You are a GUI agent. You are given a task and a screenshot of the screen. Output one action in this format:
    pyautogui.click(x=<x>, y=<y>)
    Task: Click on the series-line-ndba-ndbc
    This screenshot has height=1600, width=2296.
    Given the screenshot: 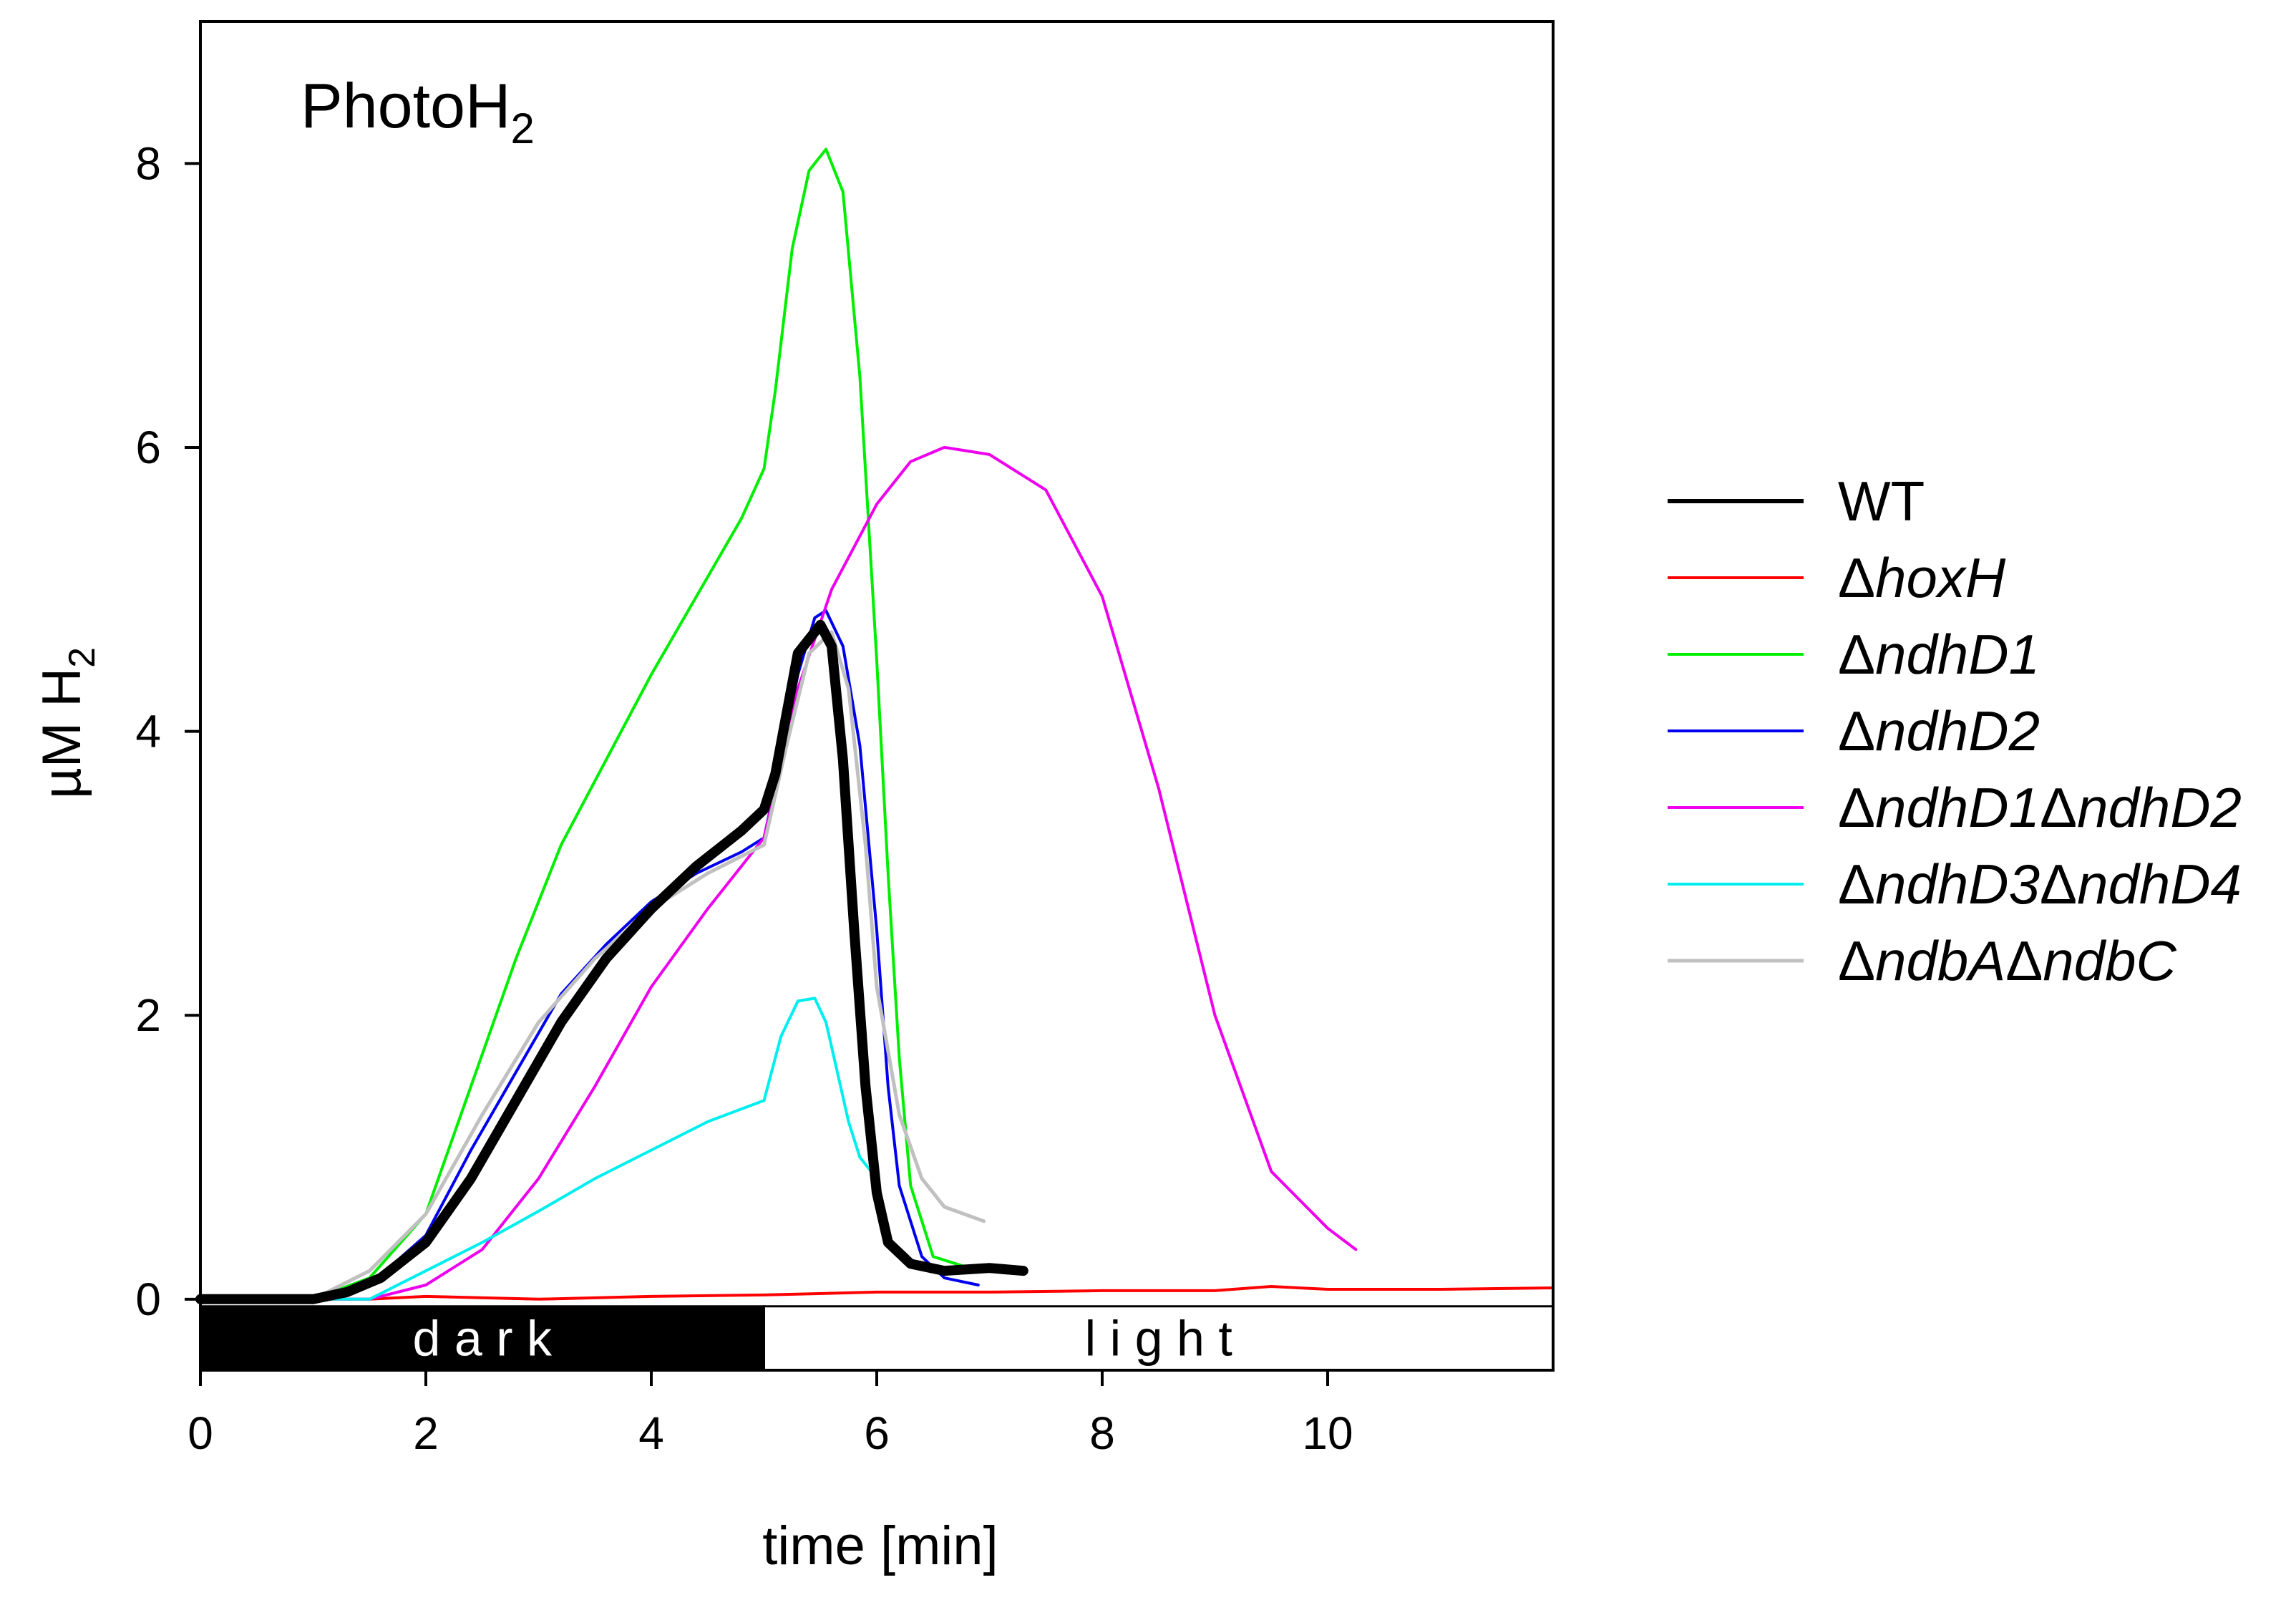 What is the action you would take?
    pyautogui.click(x=592, y=966)
    